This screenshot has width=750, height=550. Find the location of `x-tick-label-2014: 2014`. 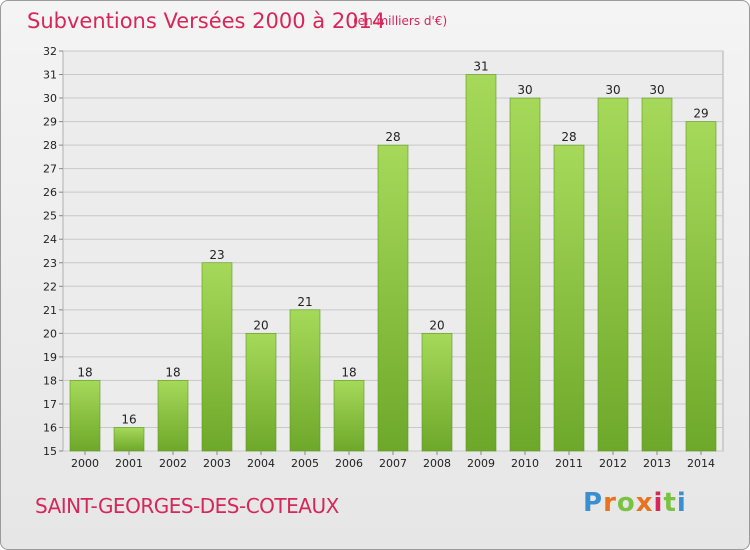

x-tick-label-2014: 2014 is located at coordinates (701, 463).